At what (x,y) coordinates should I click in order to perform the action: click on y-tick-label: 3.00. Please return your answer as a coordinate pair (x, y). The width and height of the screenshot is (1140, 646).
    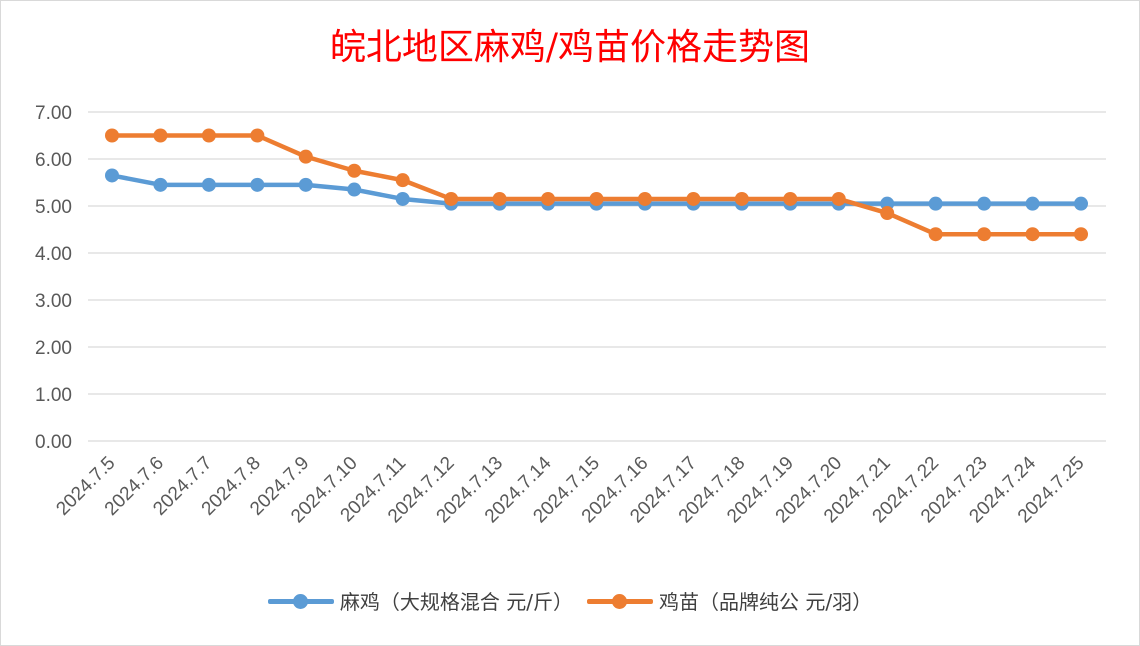
    Looking at the image, I should click on (53, 301).